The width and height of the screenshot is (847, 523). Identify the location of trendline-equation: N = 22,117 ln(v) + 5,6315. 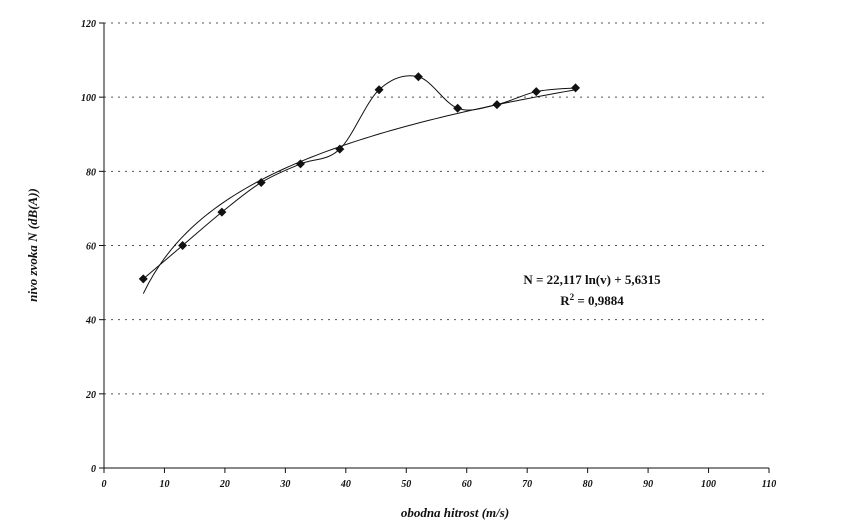
(592, 279).